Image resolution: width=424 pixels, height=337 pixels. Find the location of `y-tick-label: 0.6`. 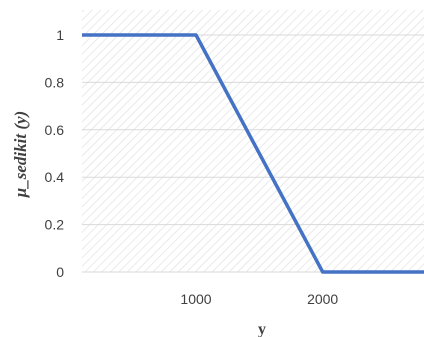

y-tick-label: 0.6 is located at coordinates (55, 130).